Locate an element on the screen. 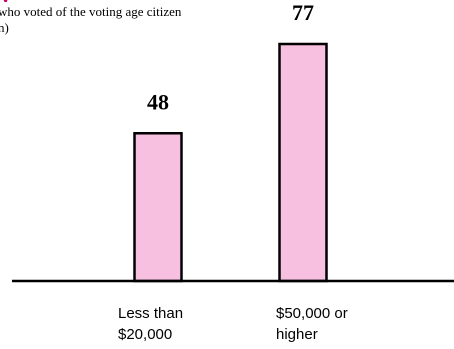 The width and height of the screenshot is (454, 349). data-label-1: 48 is located at coordinates (158, 101).